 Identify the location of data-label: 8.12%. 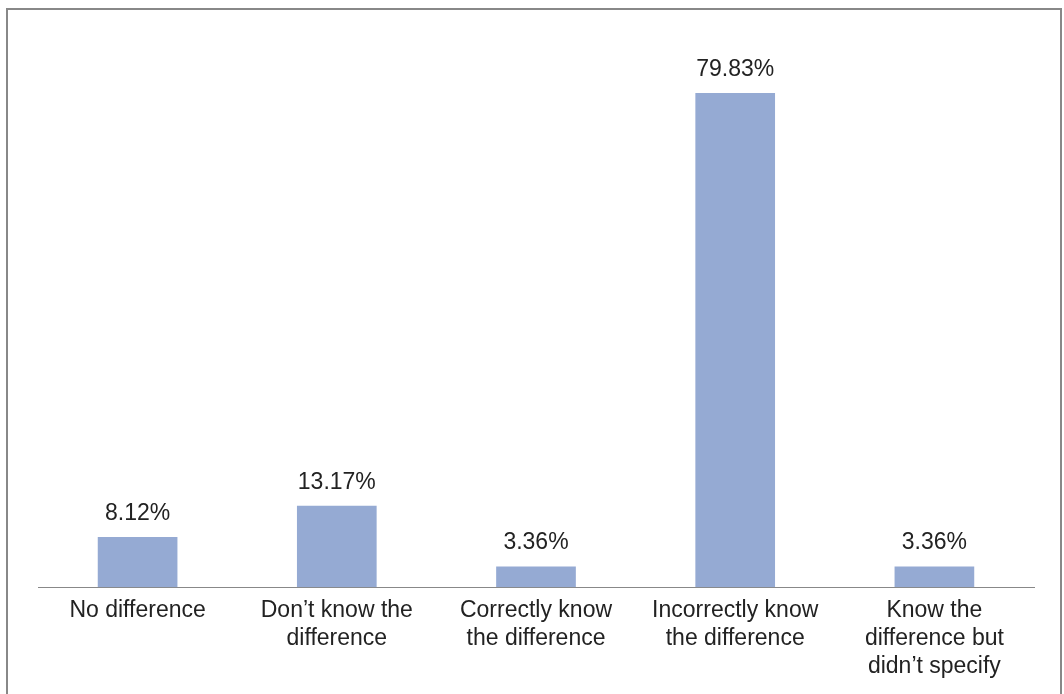
(137, 511).